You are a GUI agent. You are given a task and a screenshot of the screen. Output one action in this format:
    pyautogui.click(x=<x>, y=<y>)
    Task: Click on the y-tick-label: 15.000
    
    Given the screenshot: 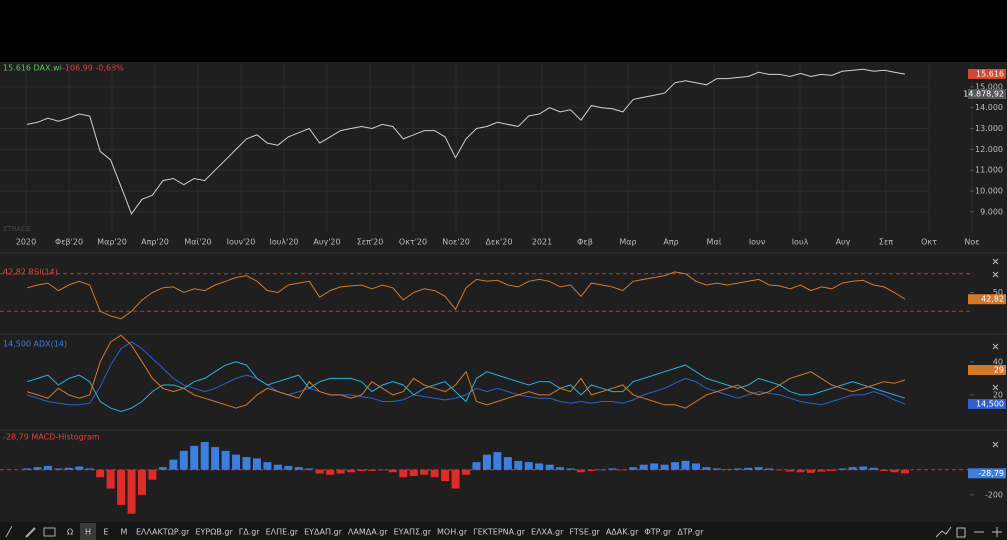 What is the action you would take?
    pyautogui.click(x=989, y=86)
    